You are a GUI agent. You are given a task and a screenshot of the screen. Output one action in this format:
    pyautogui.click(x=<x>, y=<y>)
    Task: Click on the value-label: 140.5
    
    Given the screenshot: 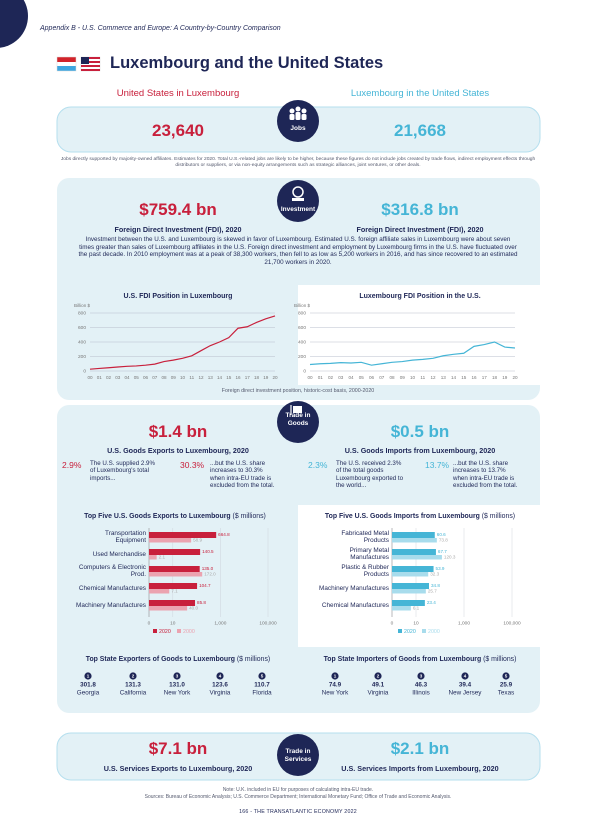 What is the action you would take?
    pyautogui.click(x=208, y=551)
    